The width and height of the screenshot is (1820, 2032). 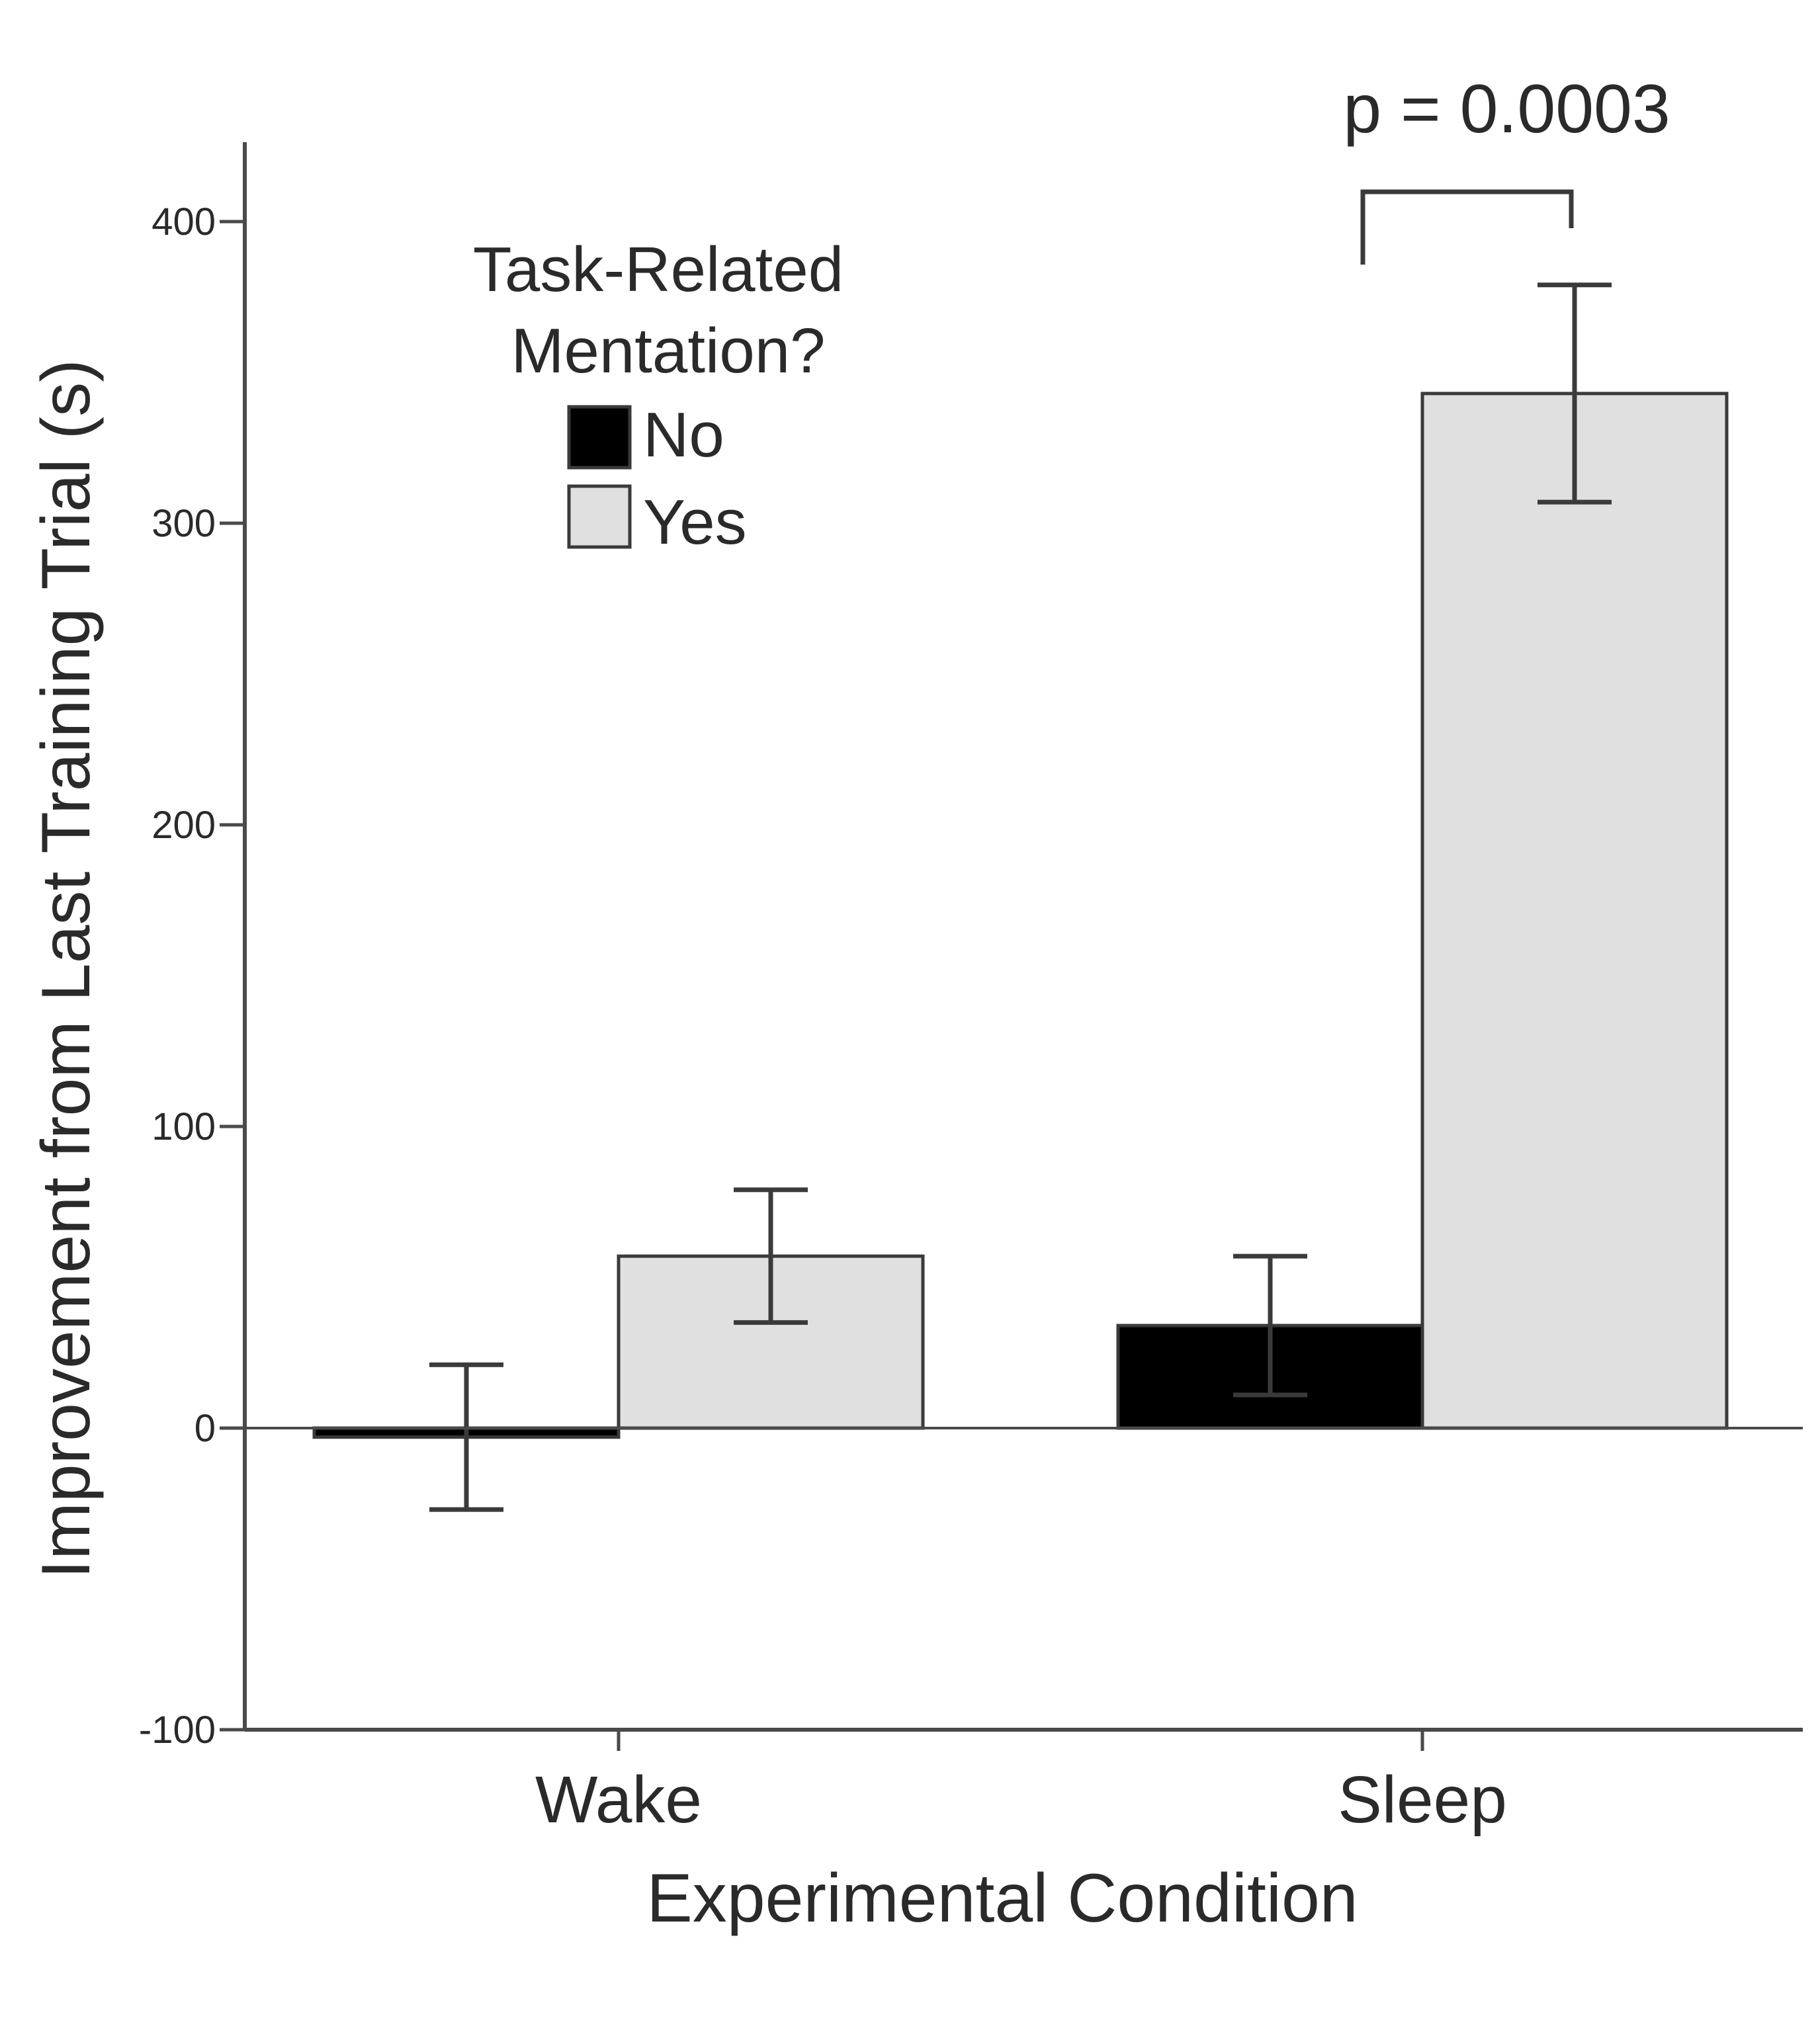 What do you see at coordinates (695, 522) in the screenshot?
I see `legend-label-yes: Yes` at bounding box center [695, 522].